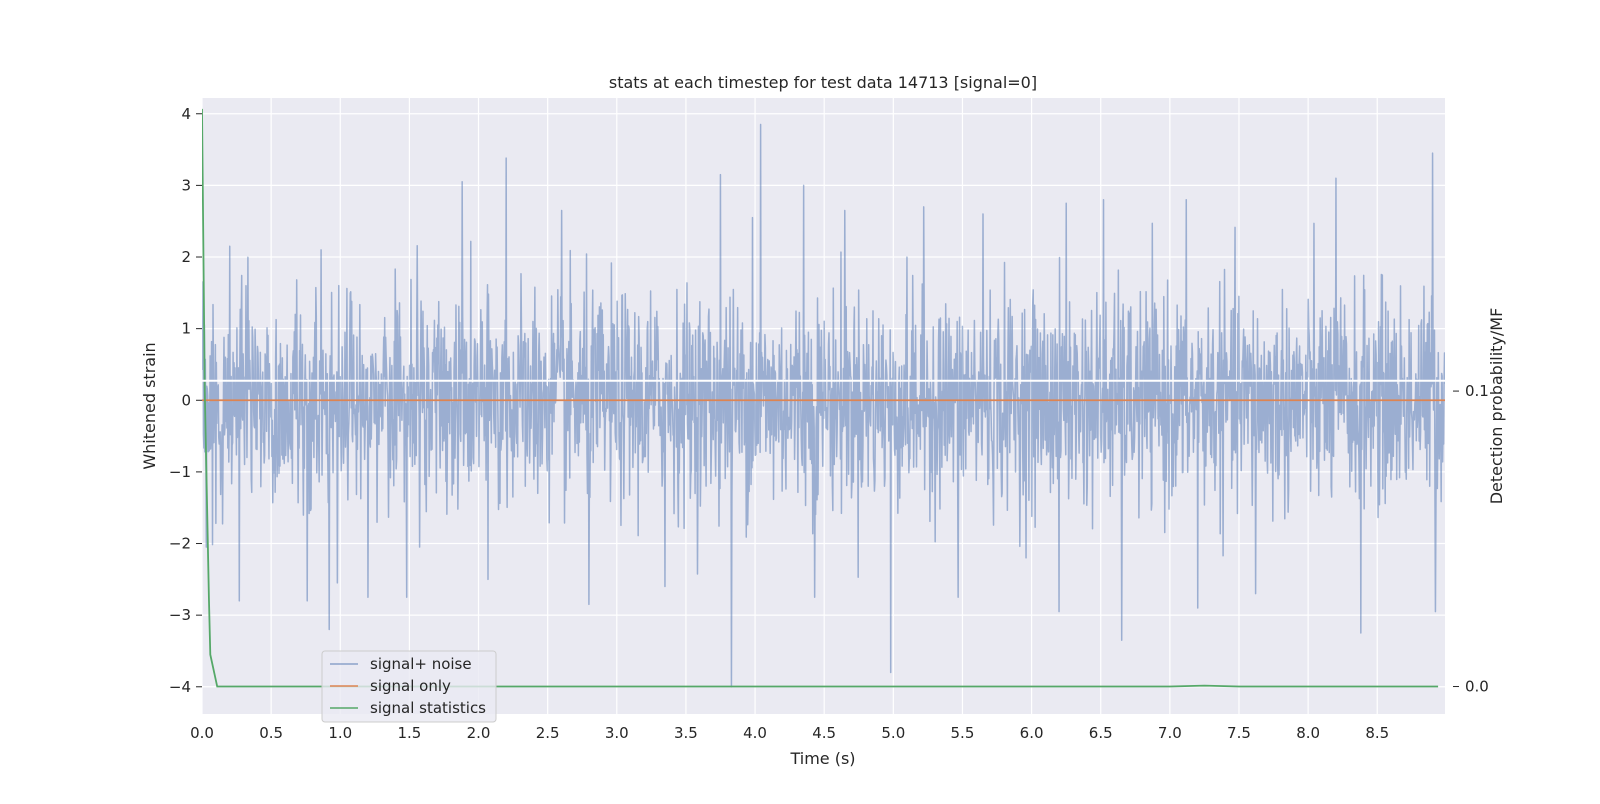 The image size is (1600, 804). I want to click on x-tick-label: 6.0, so click(1032, 733).